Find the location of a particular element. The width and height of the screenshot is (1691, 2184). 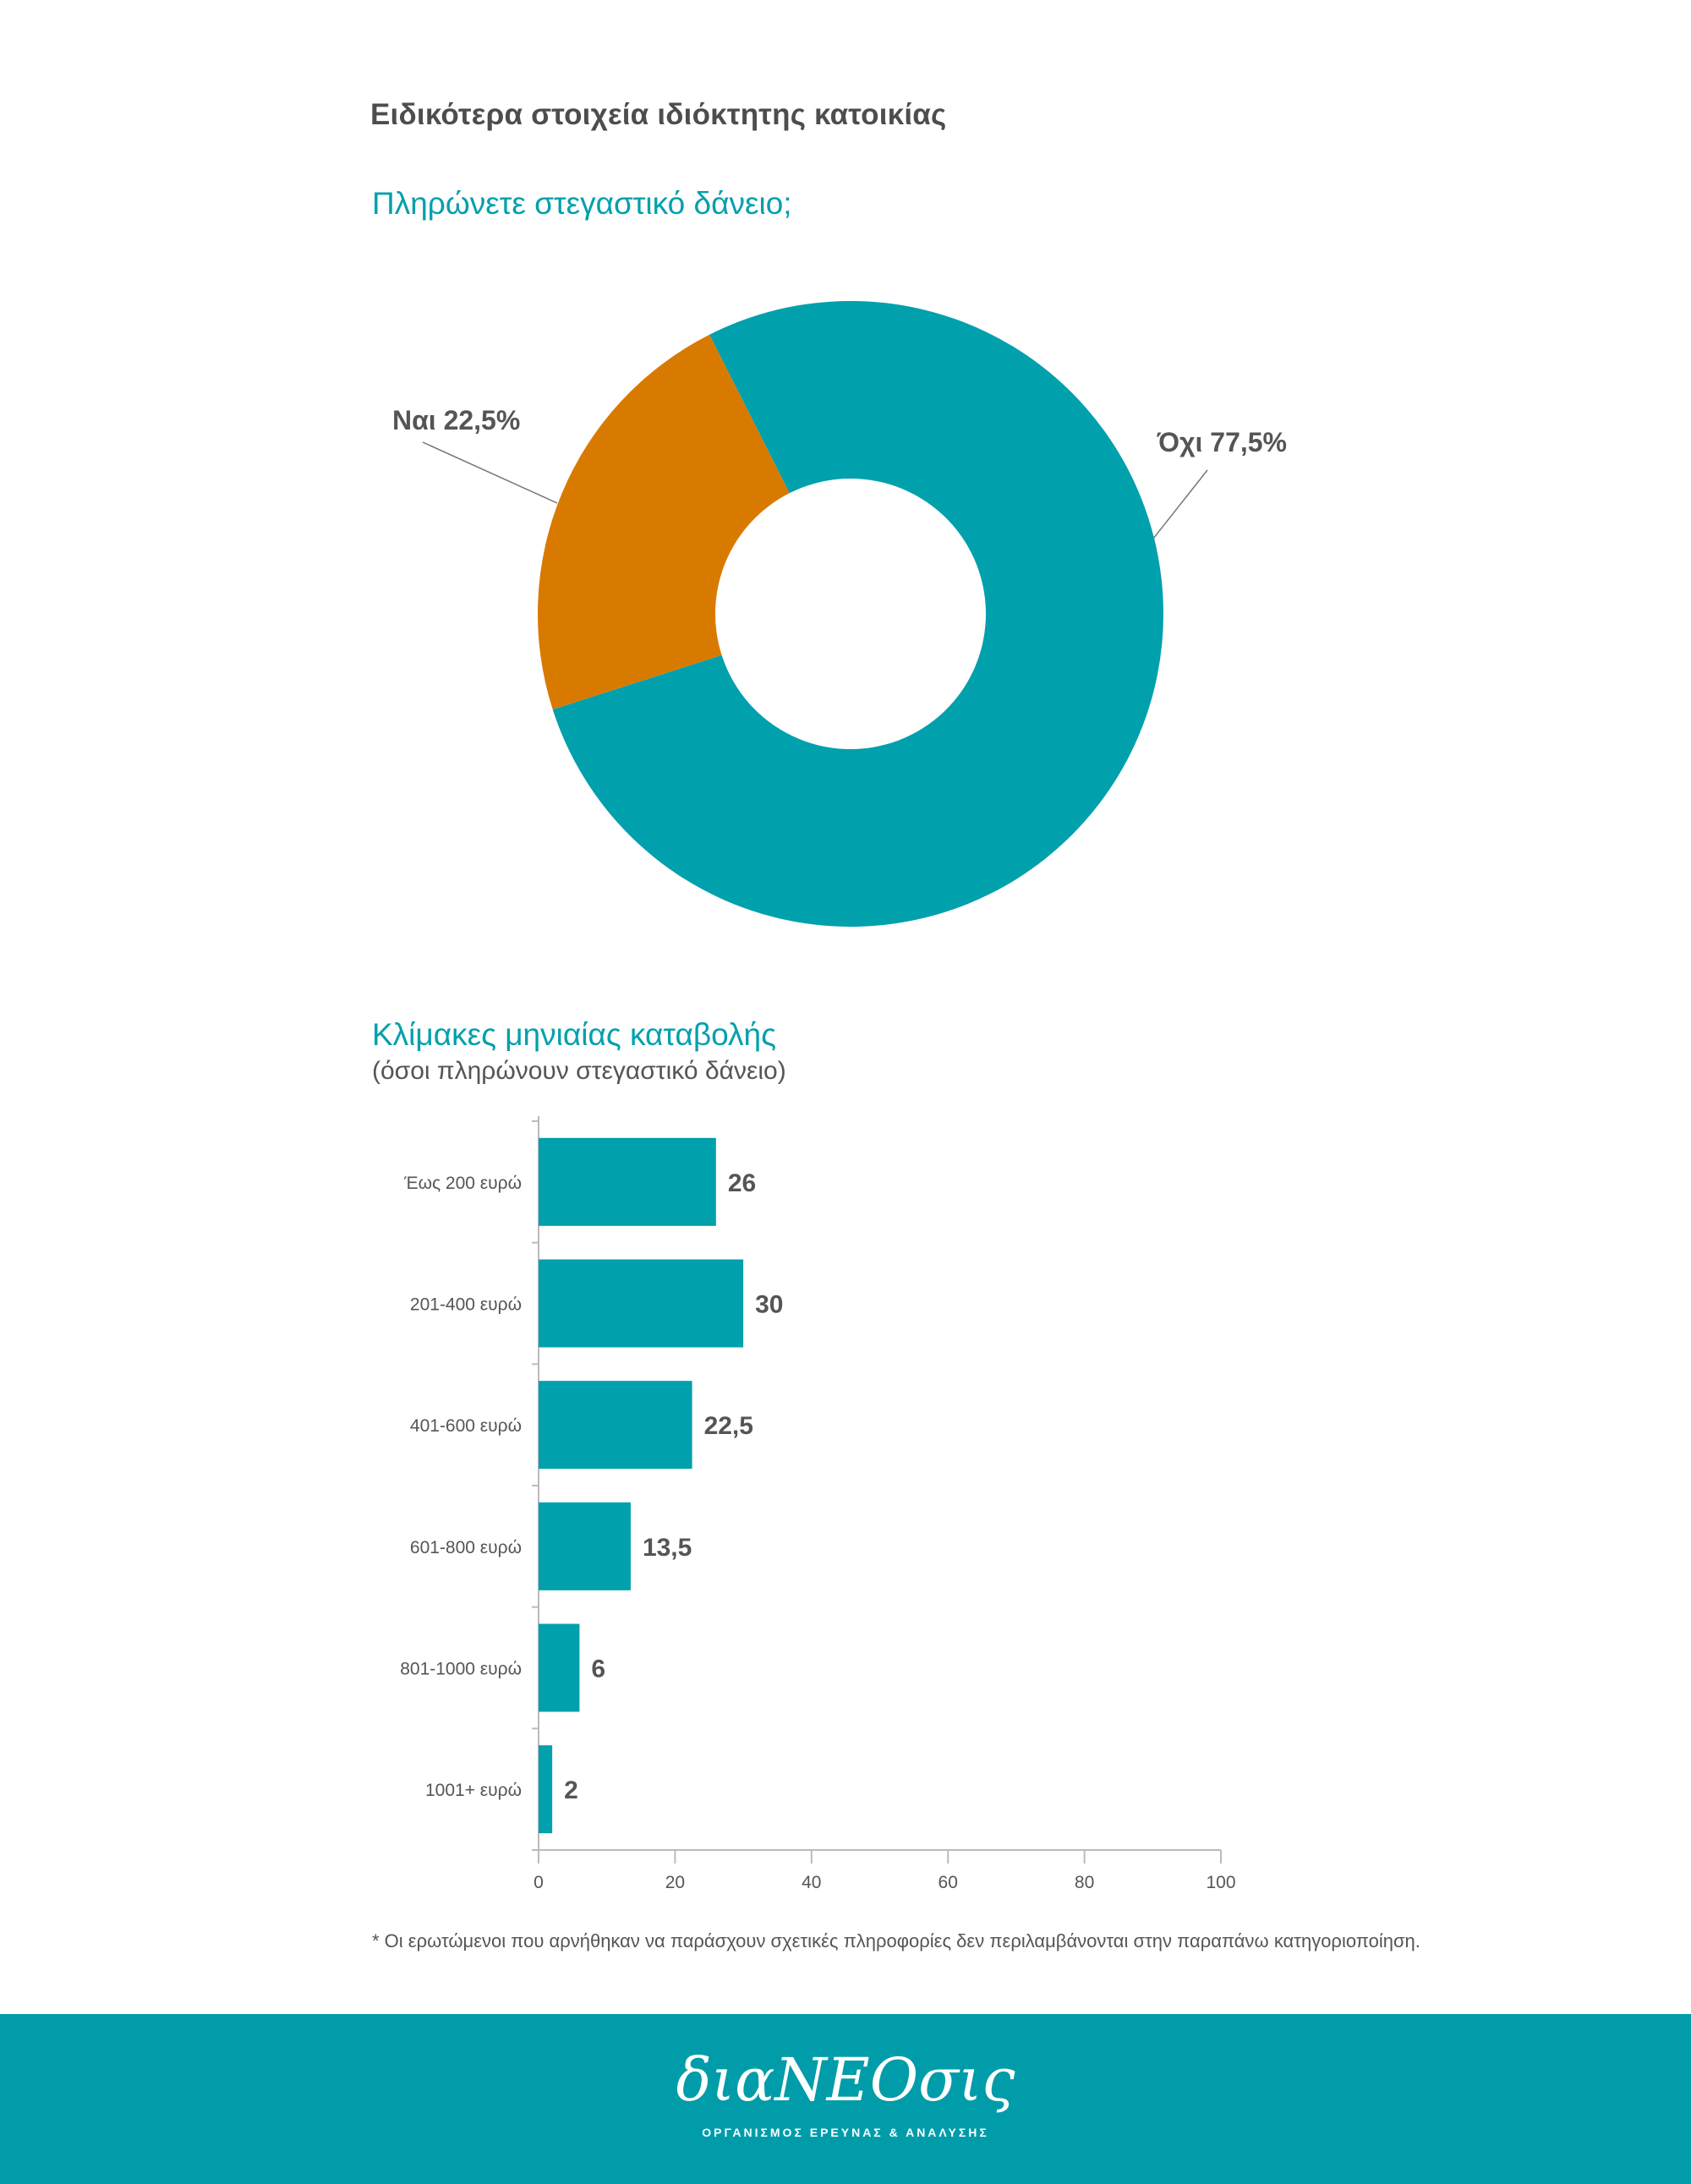

x-tick-label: 40 is located at coordinates (812, 1882).